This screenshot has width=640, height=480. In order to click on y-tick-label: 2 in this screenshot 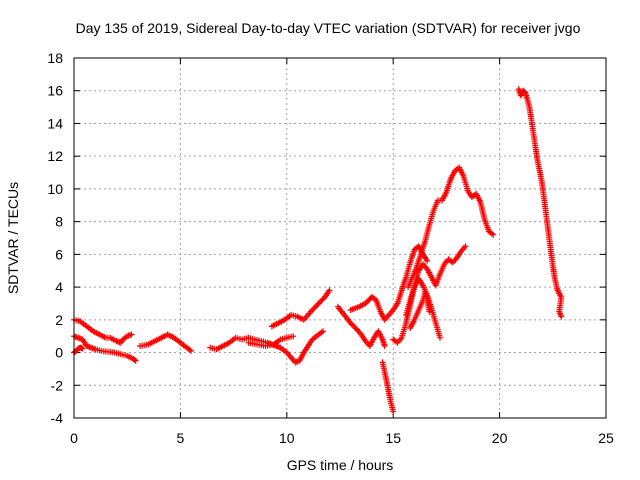, I will do `click(59, 320)`.